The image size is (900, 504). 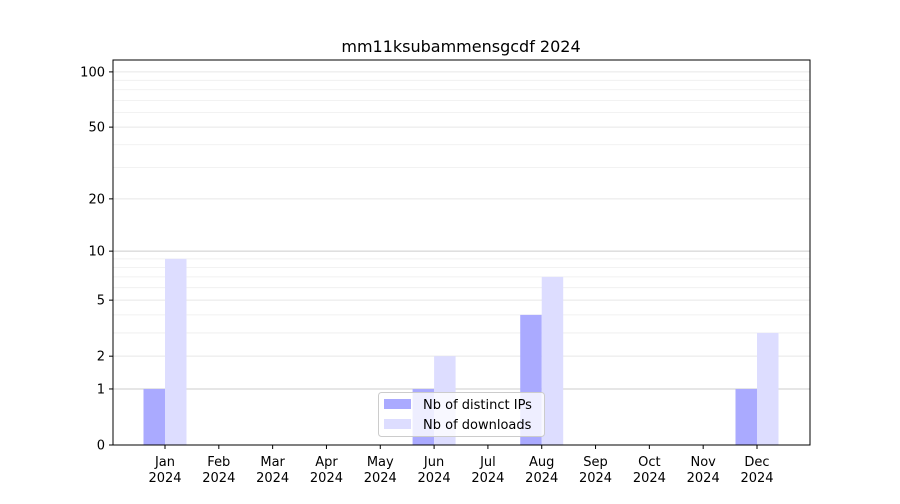 I want to click on y-tick-label: 20, so click(x=96, y=199).